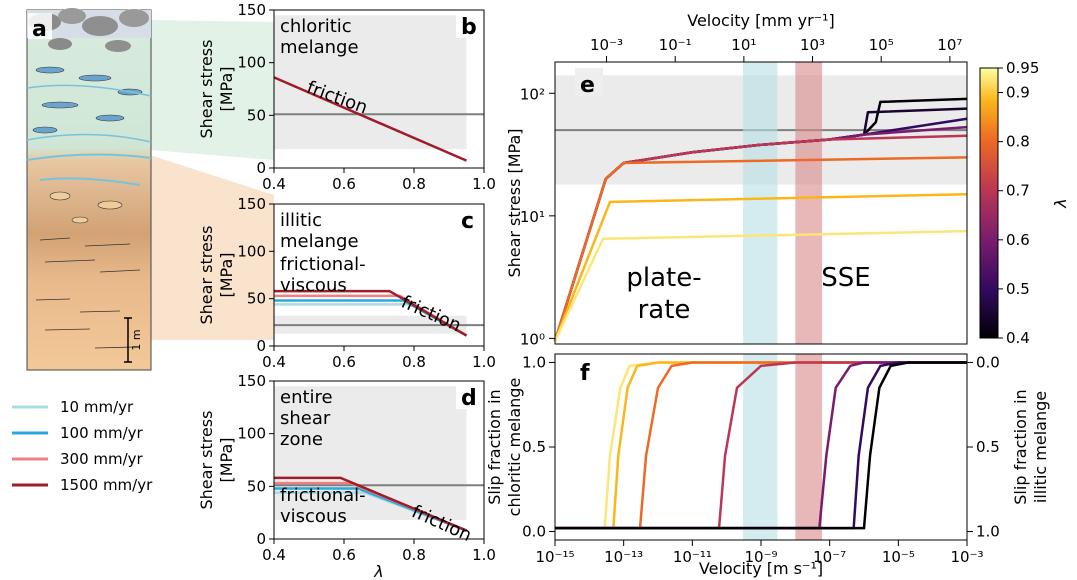  Describe the element at coordinates (534, 447) in the screenshot. I see `y-tick-label: 0.5` at that location.